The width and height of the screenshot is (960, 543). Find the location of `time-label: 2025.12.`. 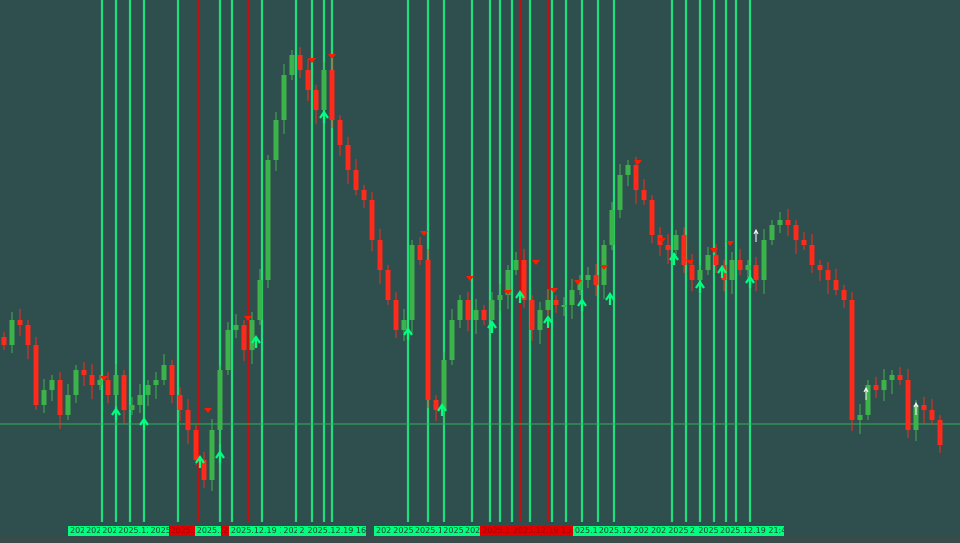

time-label: 2025.12. is located at coordinates (132, 531).